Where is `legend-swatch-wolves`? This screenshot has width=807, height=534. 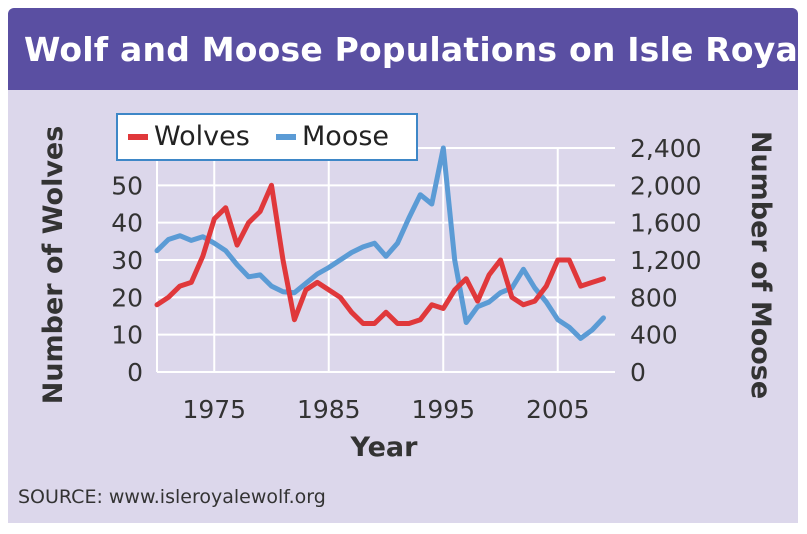
legend-swatch-wolves is located at coordinates (138, 136).